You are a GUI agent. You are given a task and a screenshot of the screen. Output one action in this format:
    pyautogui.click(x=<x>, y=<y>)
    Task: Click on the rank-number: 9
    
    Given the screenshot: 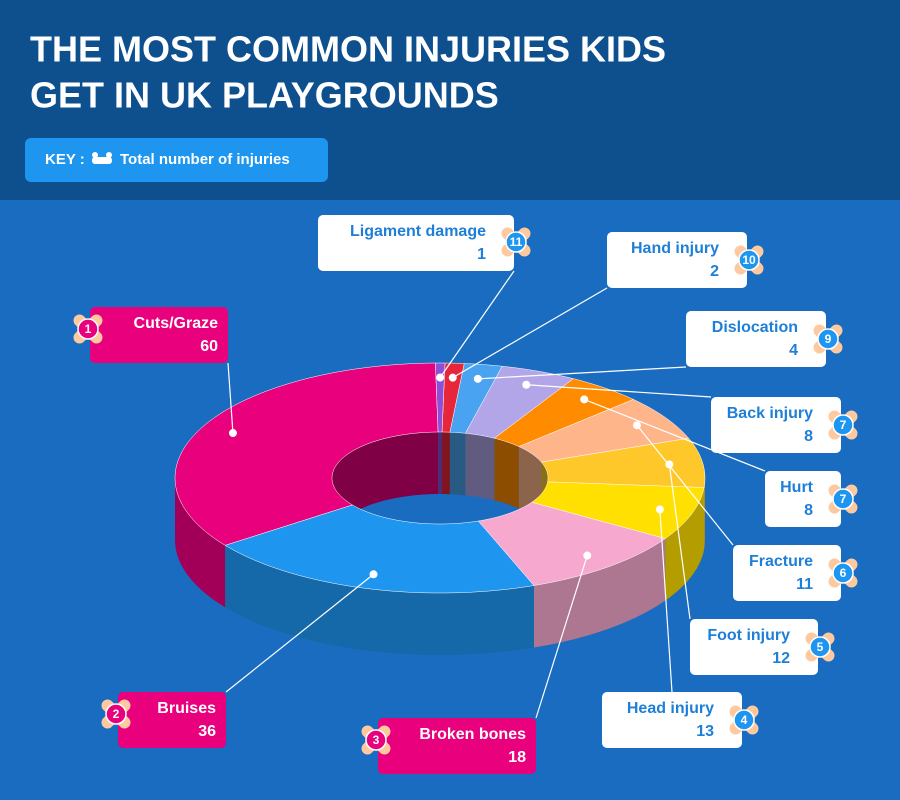 What is the action you would take?
    pyautogui.click(x=828, y=339)
    